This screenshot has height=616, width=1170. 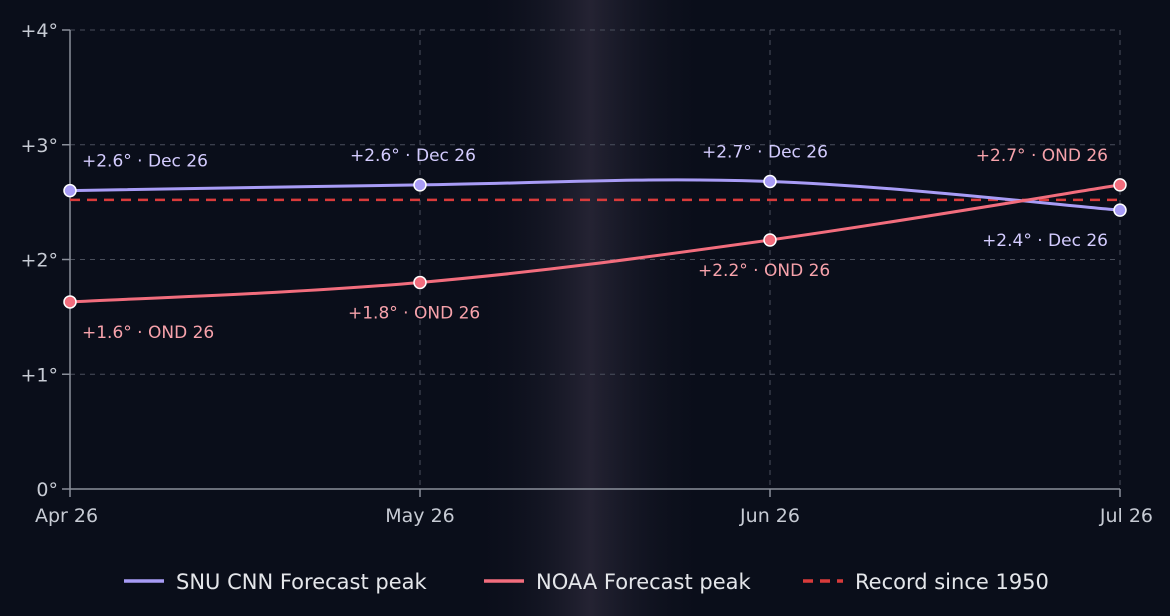 What do you see at coordinates (1045, 241) in the screenshot?
I see `series-0-data-label: +2.4° · Dec 26` at bounding box center [1045, 241].